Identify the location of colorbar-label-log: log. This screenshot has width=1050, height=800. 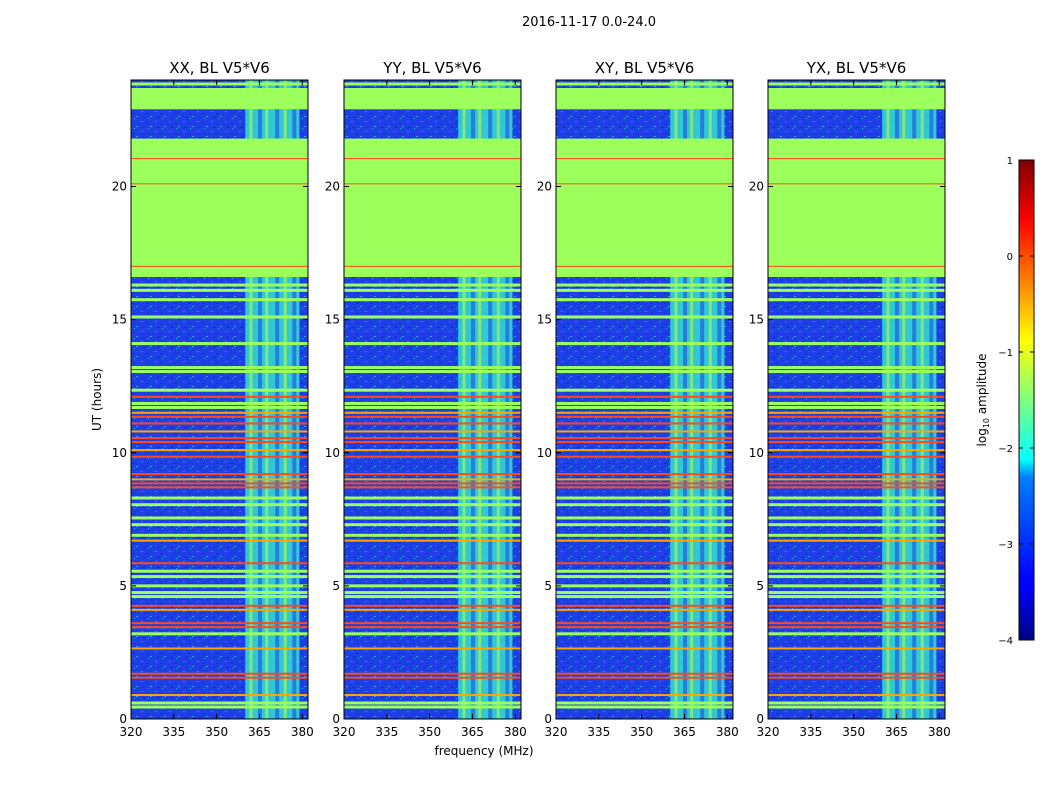
(982, 437).